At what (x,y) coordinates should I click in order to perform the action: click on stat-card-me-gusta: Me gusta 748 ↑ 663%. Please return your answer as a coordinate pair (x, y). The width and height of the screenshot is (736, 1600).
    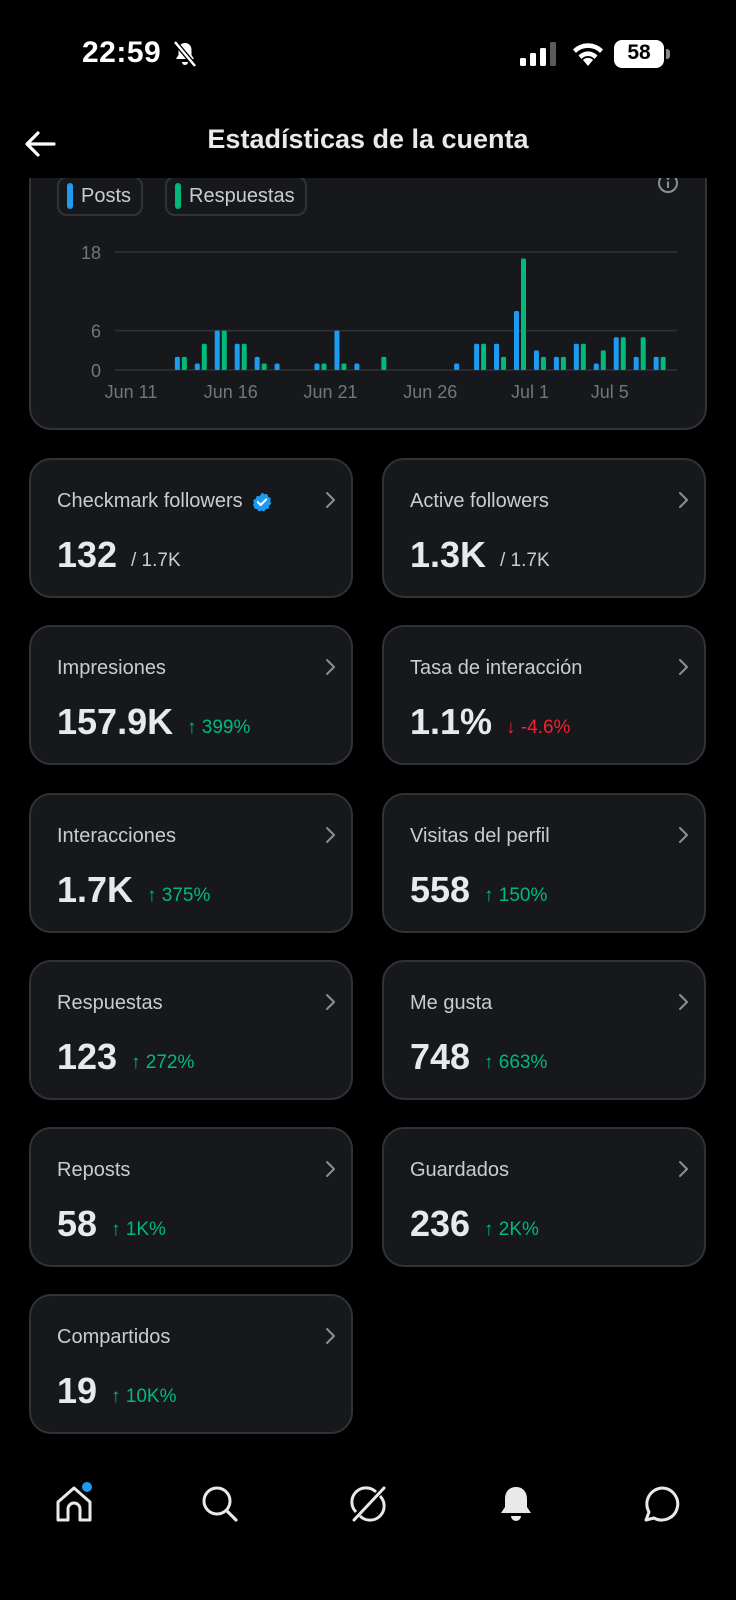
    Looking at the image, I should click on (544, 1030).